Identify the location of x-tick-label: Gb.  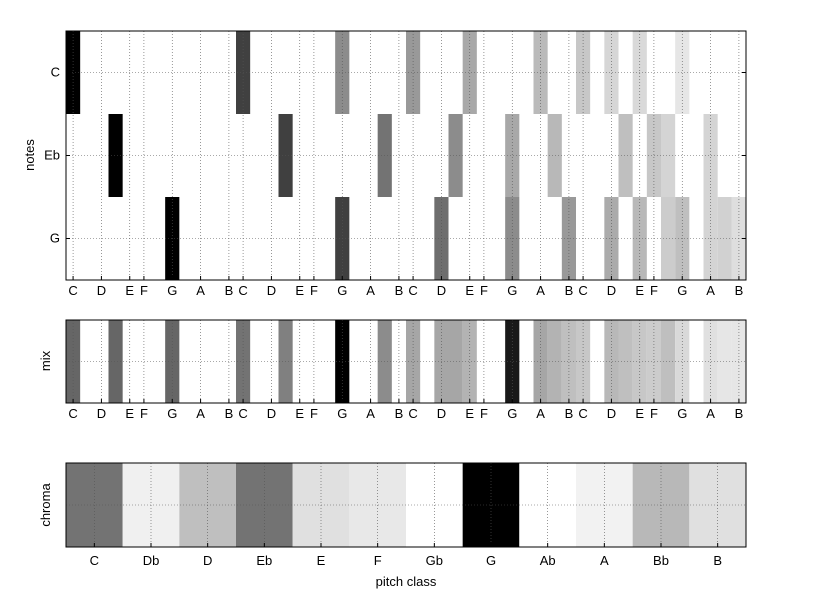
(434, 560).